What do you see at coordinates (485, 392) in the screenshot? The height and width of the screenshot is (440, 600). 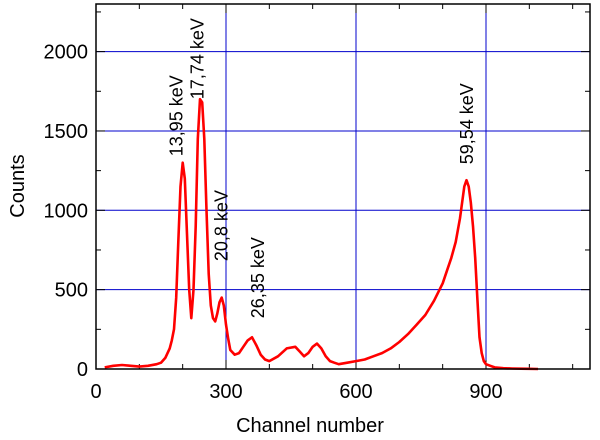 I see `x-tick-label: 900` at bounding box center [485, 392].